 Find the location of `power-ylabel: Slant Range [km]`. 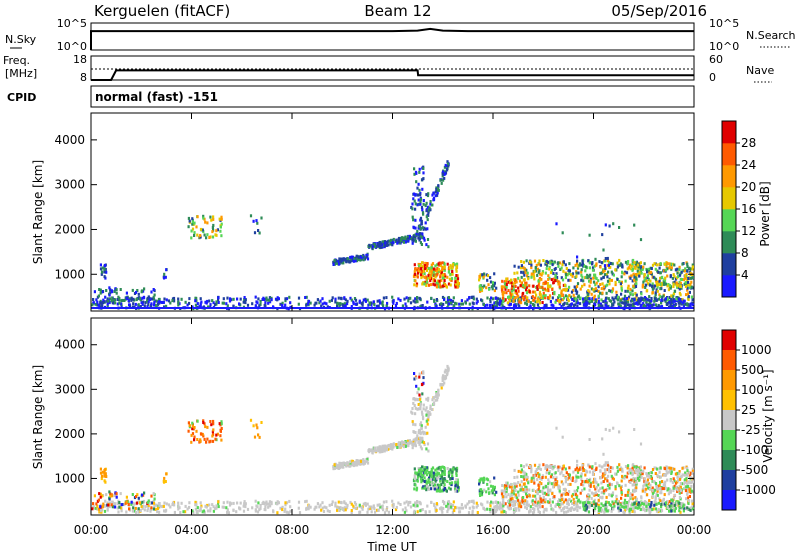

power-ylabel: Slant Range [km] is located at coordinates (38, 212).